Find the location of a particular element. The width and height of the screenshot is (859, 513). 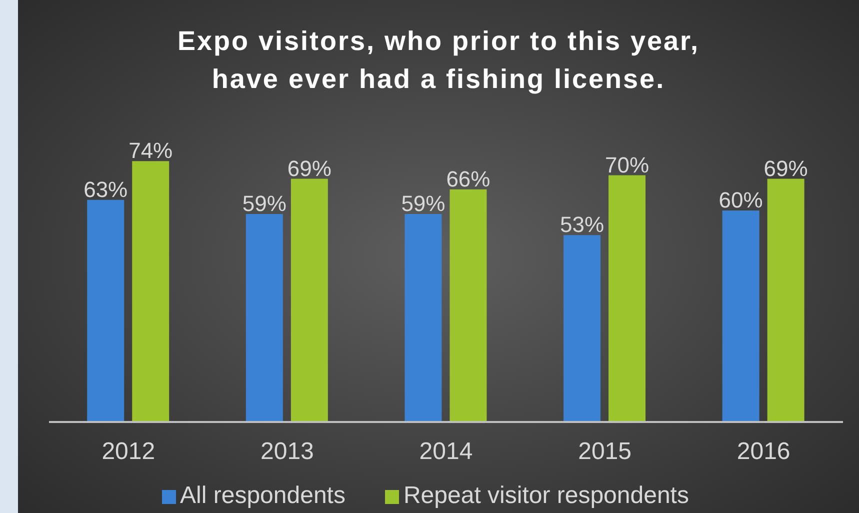

x-tick-label: 2013 is located at coordinates (287, 452).